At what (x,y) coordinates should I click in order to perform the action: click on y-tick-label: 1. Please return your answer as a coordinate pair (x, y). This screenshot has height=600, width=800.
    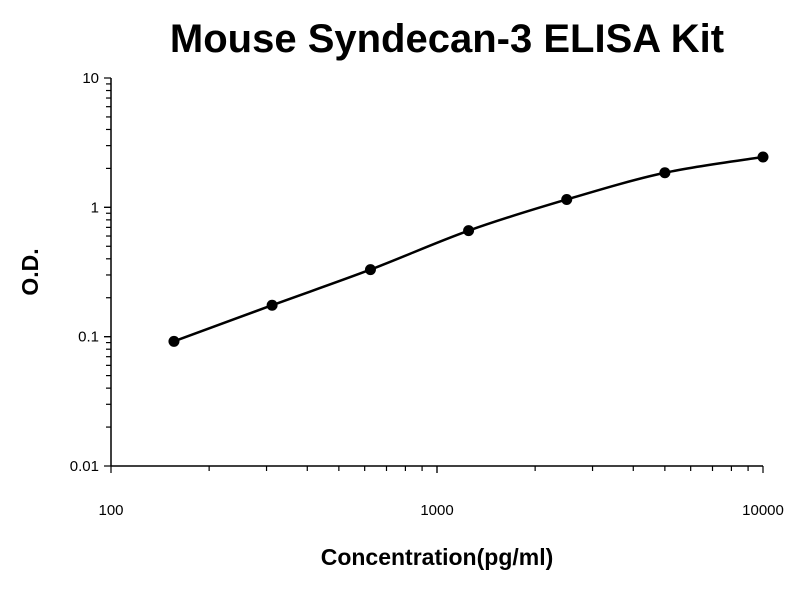
    Looking at the image, I should click on (95, 207).